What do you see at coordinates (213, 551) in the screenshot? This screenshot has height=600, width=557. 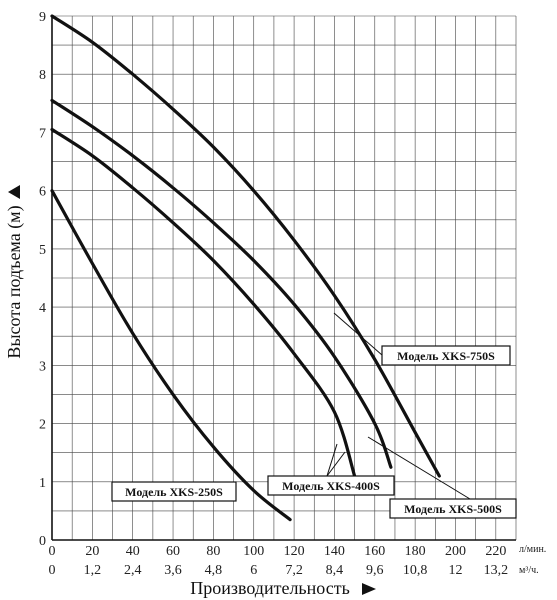 I see `x-tick-label-primary: 80` at bounding box center [213, 551].